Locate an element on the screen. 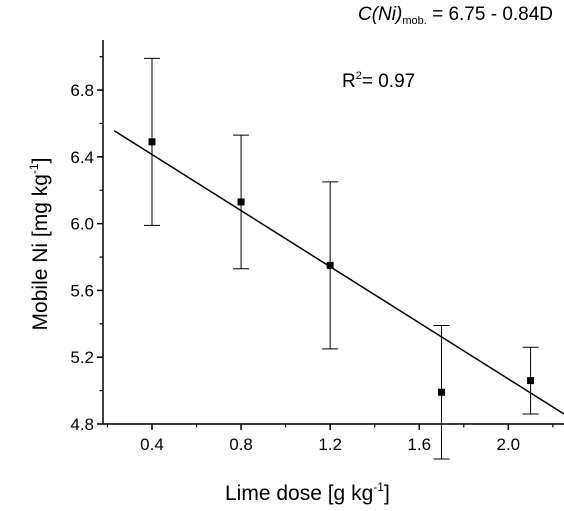 The height and width of the screenshot is (511, 564). x-tick-label: 1.6 is located at coordinates (419, 444).